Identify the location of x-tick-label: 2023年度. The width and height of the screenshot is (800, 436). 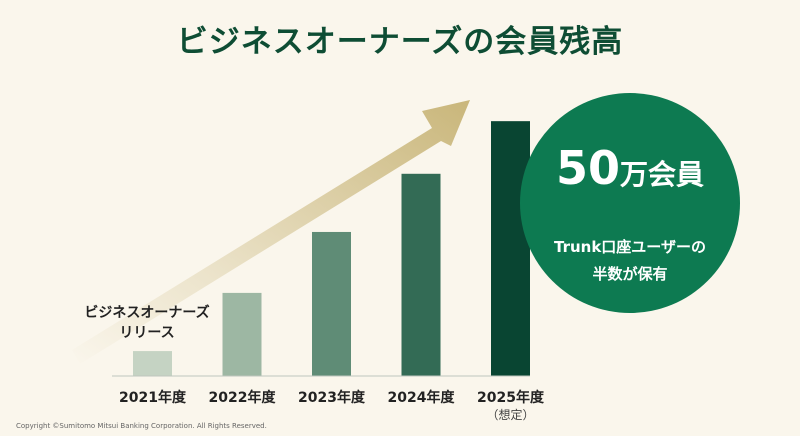
(332, 397).